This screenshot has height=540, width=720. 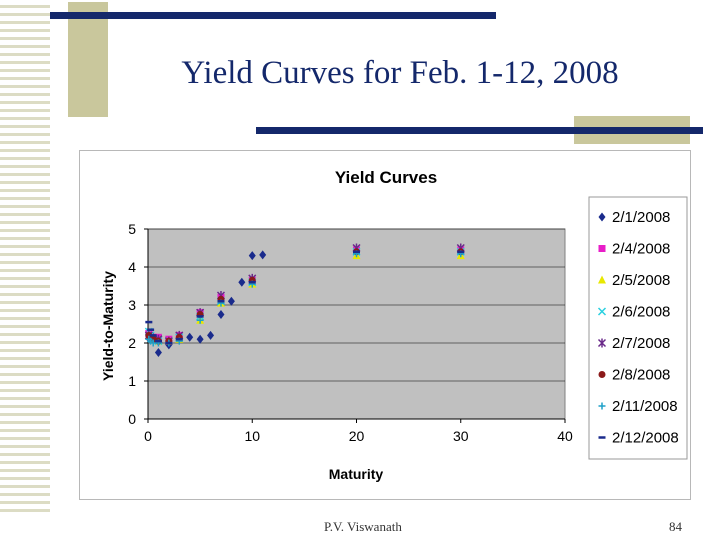 What do you see at coordinates (108, 326) in the screenshot?
I see `y-axis-label: Yield-to-Maturity` at bounding box center [108, 326].